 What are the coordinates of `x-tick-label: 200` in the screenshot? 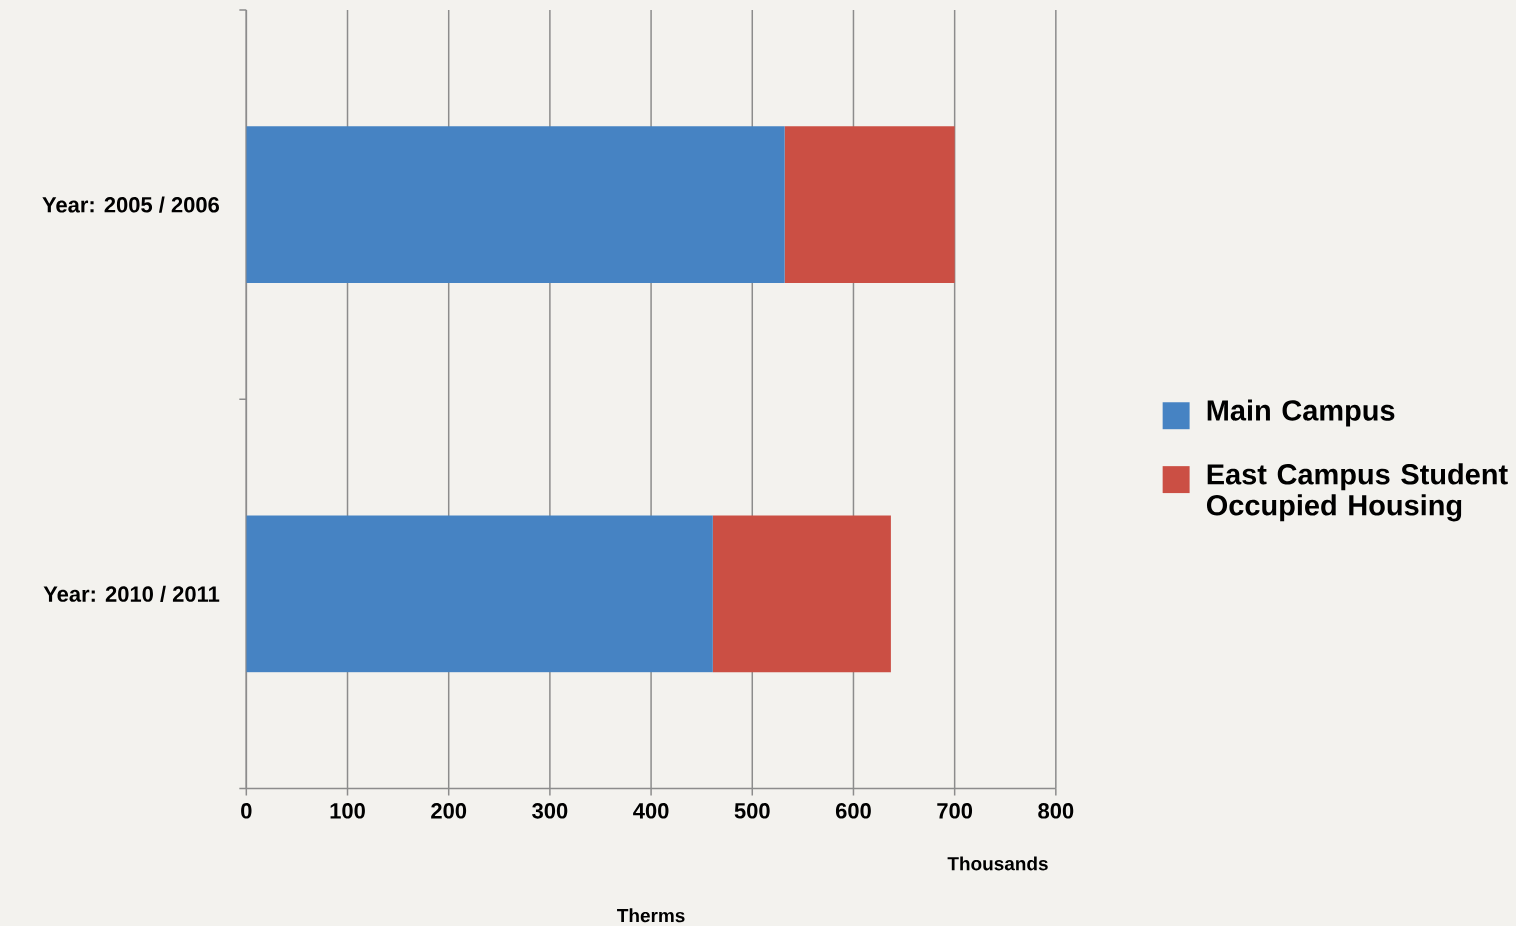 It's located at (449, 810).